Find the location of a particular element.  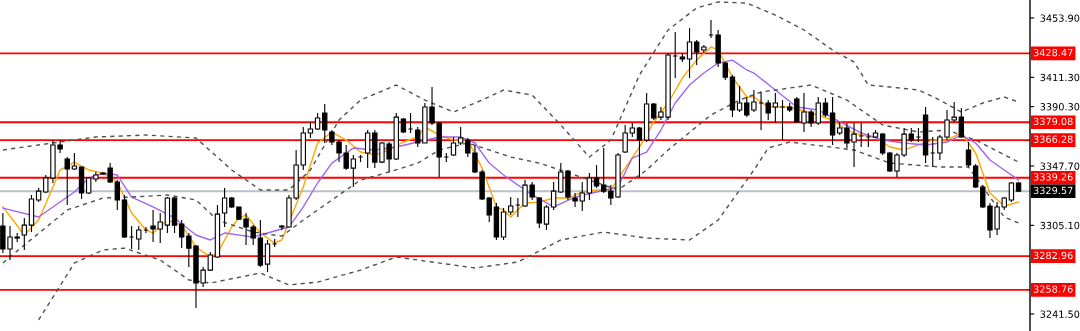

ref-line-label: 3428.47 is located at coordinates (1053, 52).